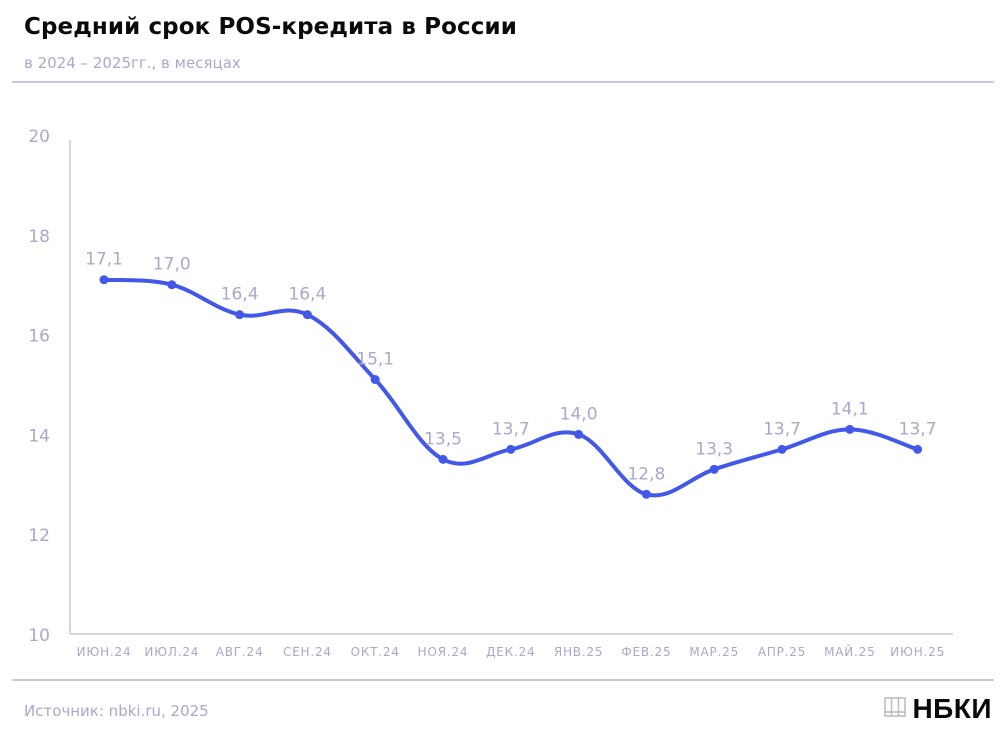 The width and height of the screenshot is (1000, 731). Describe the element at coordinates (952, 708) in the screenshot. I see `logo-text: НБКИ` at that location.